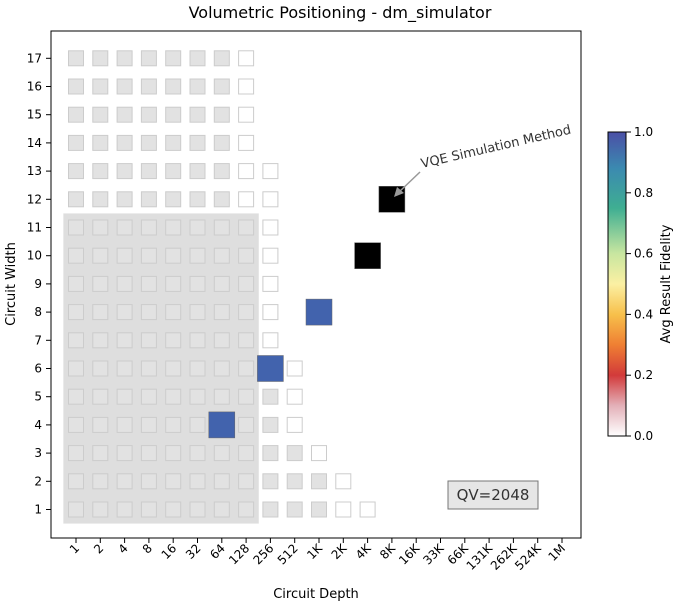  Describe the element at coordinates (38, 312) in the screenshot. I see `y-tick-label: 8` at that location.